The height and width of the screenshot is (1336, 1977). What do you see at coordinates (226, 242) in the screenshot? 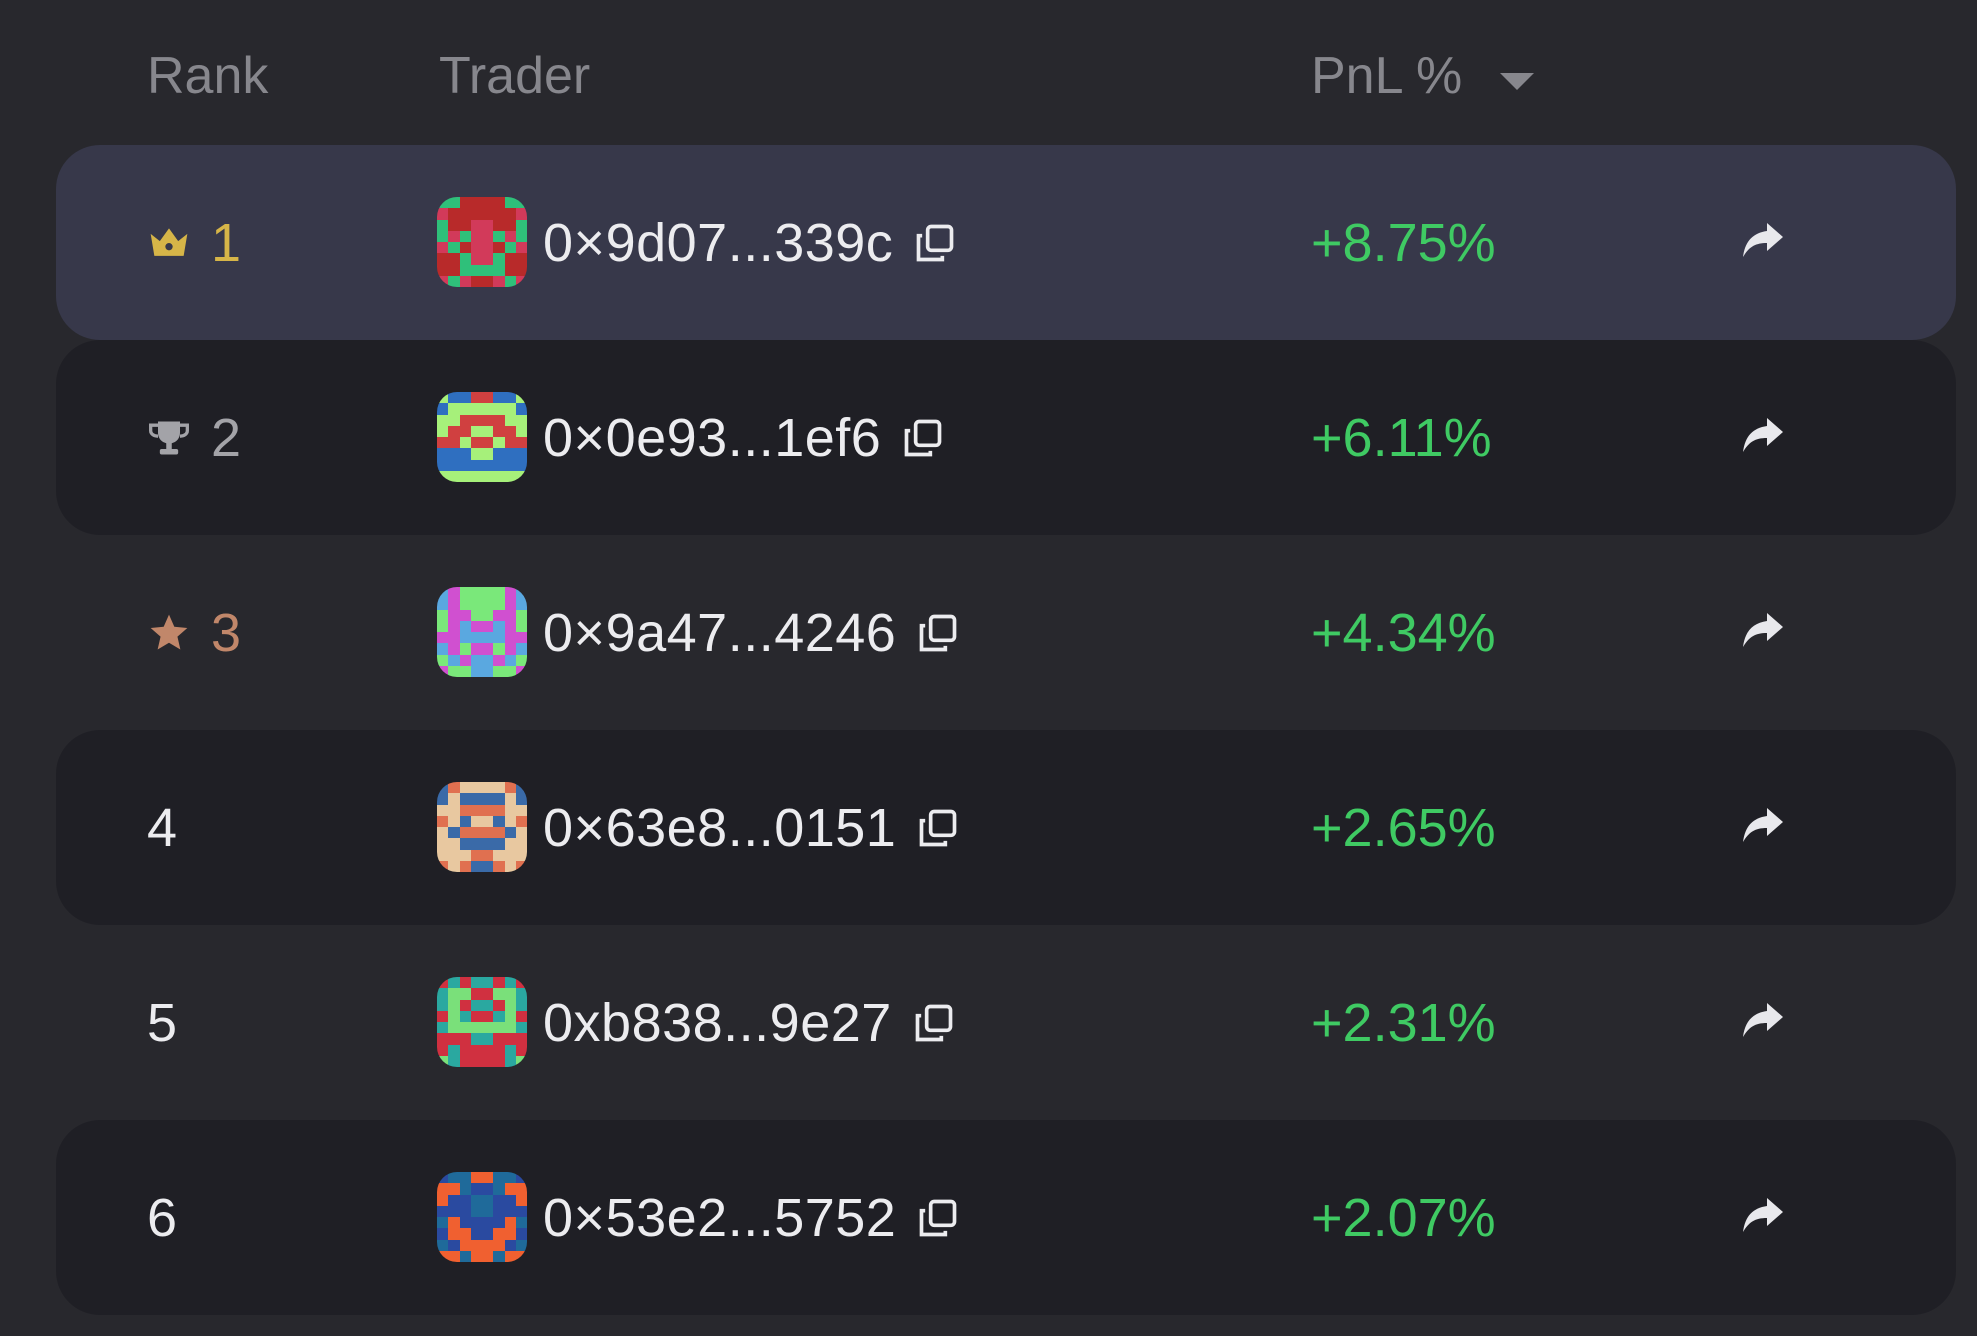
I see `rank-number: 1` at bounding box center [226, 242].